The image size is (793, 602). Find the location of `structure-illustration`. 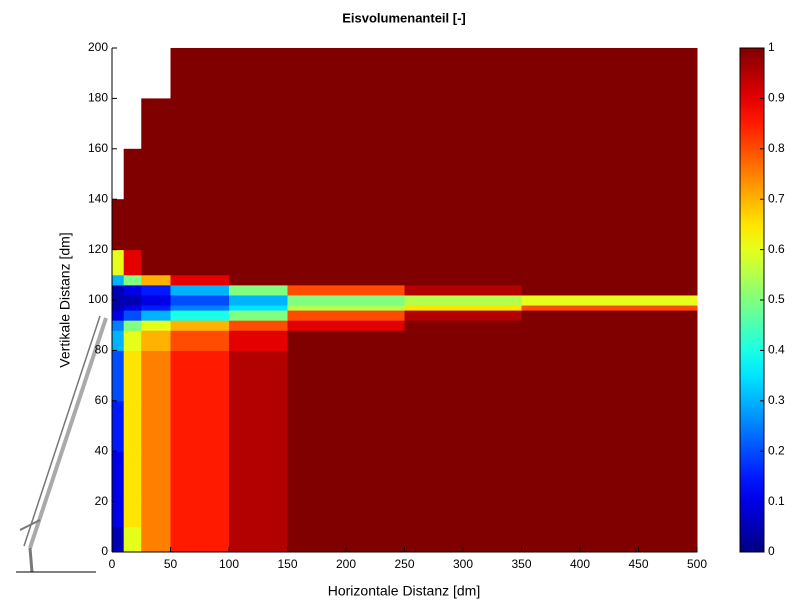

structure-illustration is located at coordinates (62, 444).